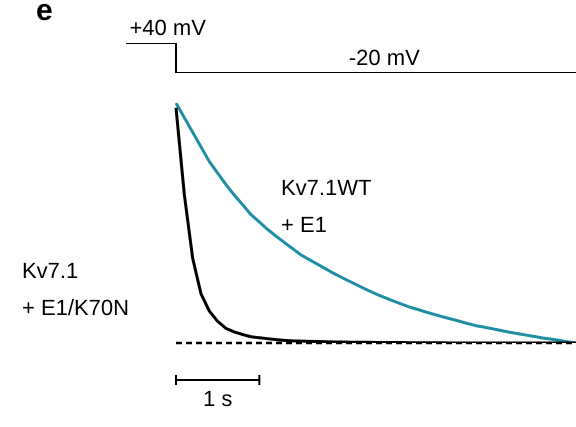 The image size is (576, 427). Describe the element at coordinates (217, 398) in the screenshot. I see `text: 1 s` at that location.